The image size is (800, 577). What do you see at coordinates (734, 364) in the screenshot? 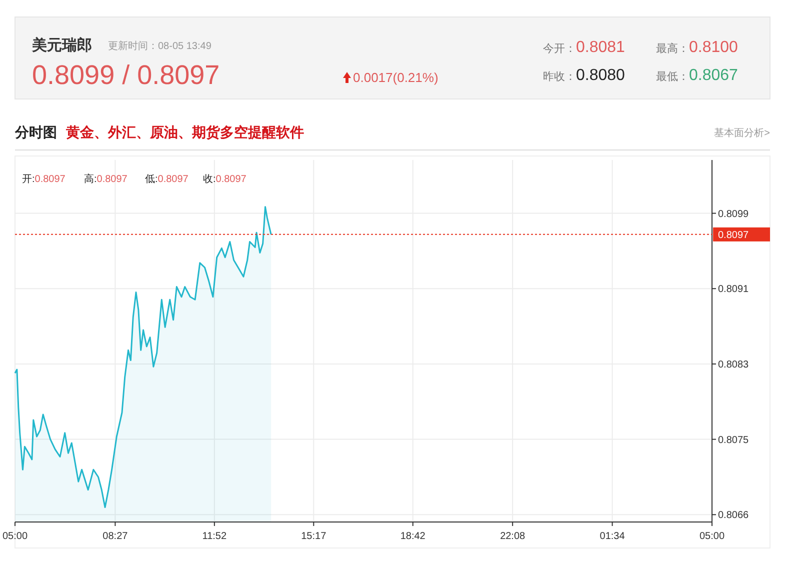
I see `y-tick-label: 0.8083` at bounding box center [734, 364].